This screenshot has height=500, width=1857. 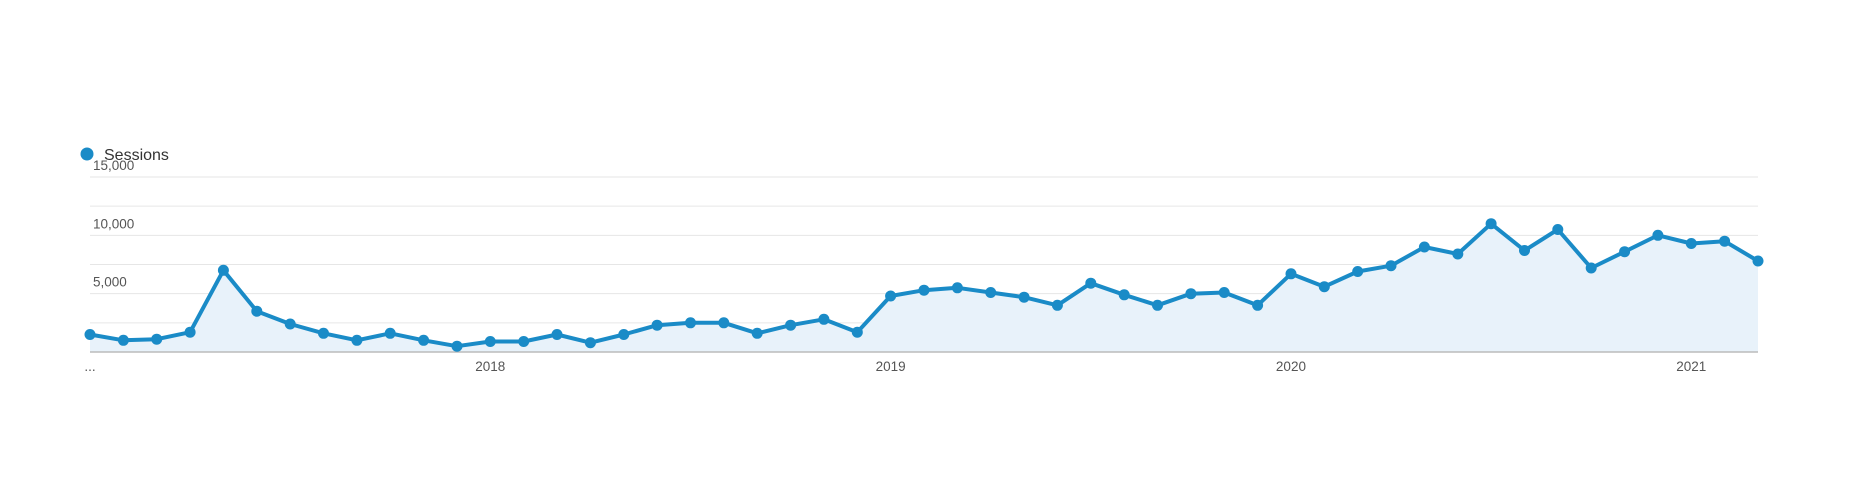 I want to click on x-tick-label: 2021, so click(x=1691, y=366).